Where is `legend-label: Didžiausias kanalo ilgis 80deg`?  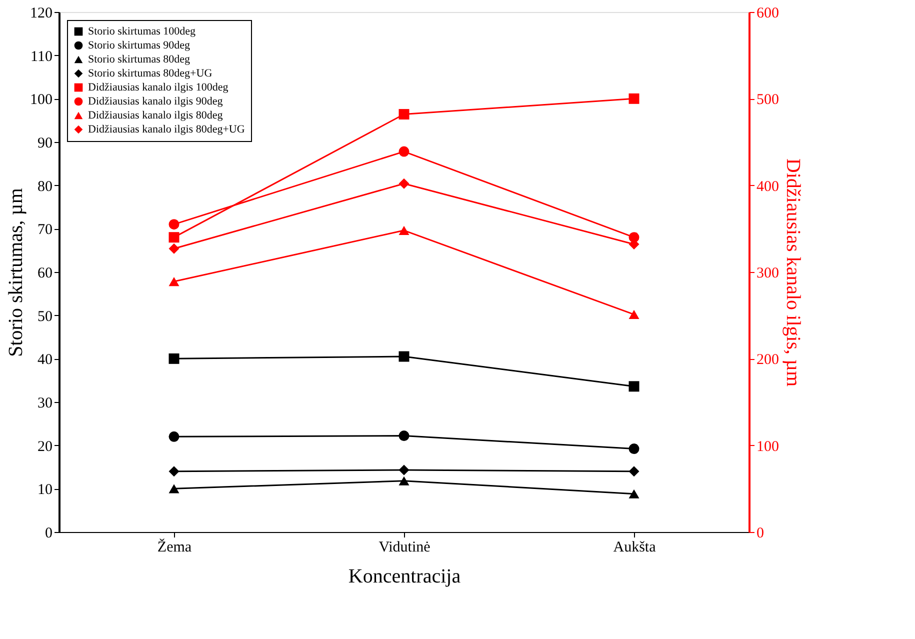
legend-label: Didžiausias kanalo ilgis 80deg is located at coordinates (156, 116).